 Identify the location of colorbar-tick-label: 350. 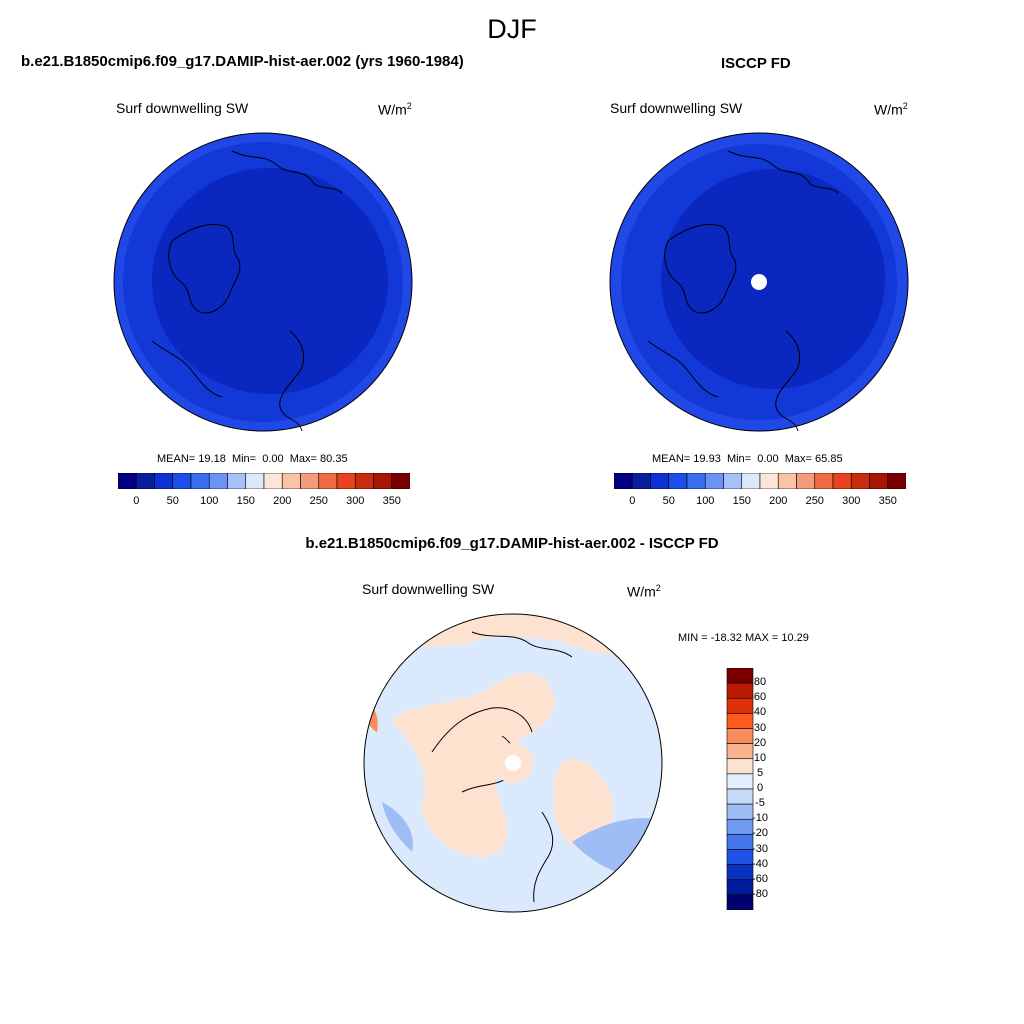
(887, 501).